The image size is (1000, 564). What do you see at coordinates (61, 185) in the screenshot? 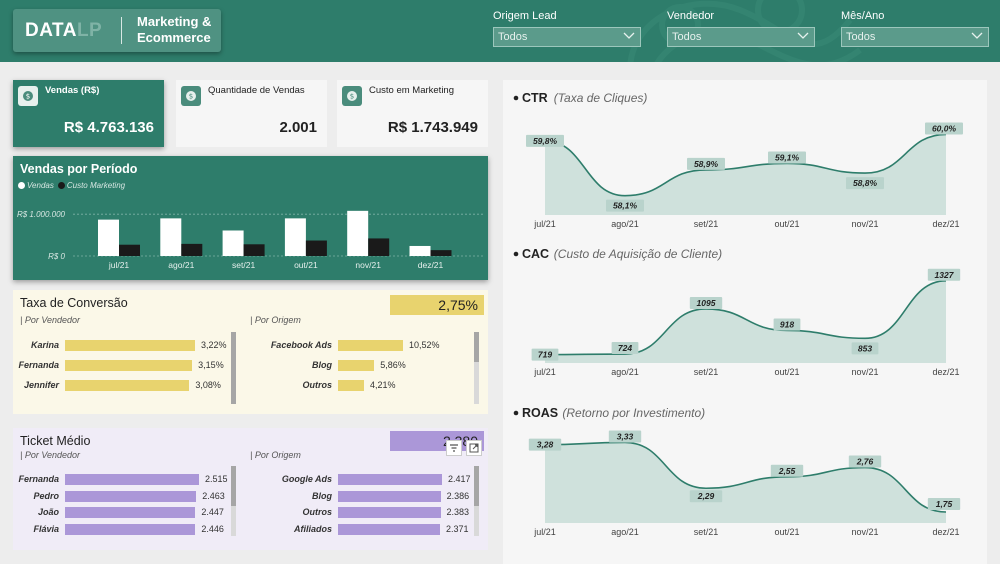
I see `legend-marker` at bounding box center [61, 185].